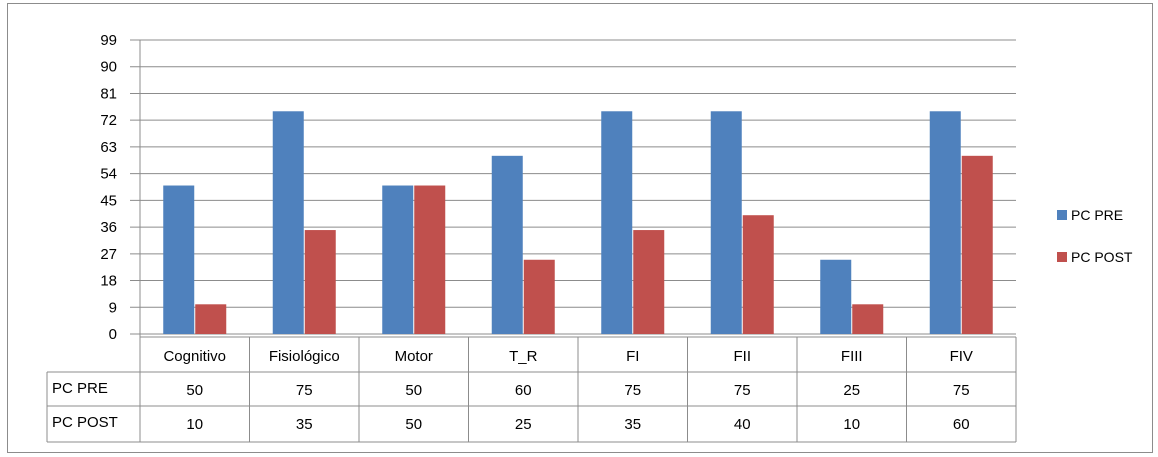  Describe the element at coordinates (194, 356) in the screenshot. I see `category-label: Cognitivo` at that location.